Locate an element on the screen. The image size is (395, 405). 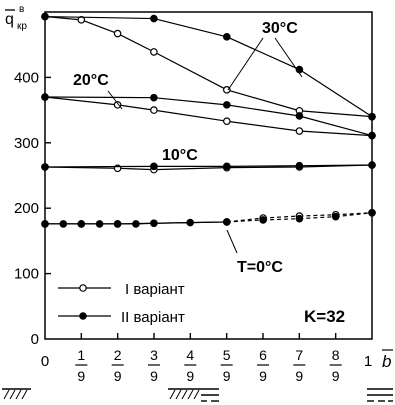
y-tick-label: 300 is located at coordinates (26, 143).